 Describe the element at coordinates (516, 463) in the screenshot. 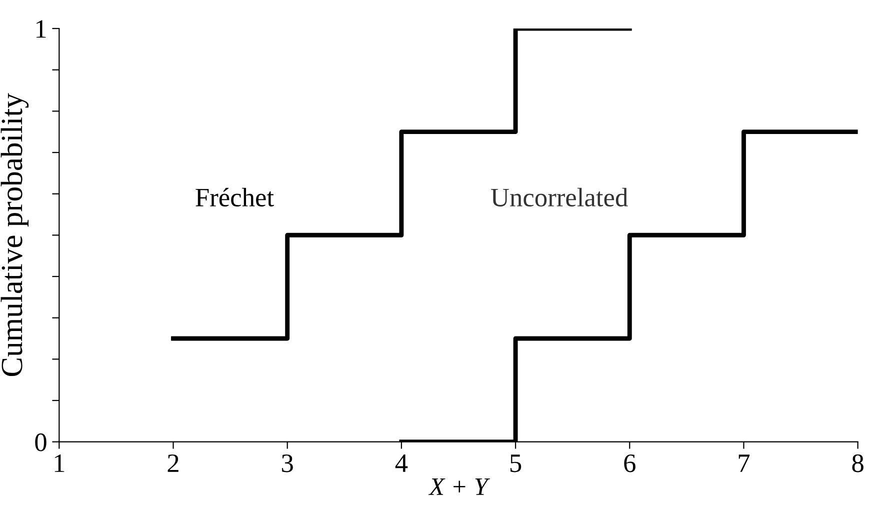

I see `x-tick-label: 5` at that location.